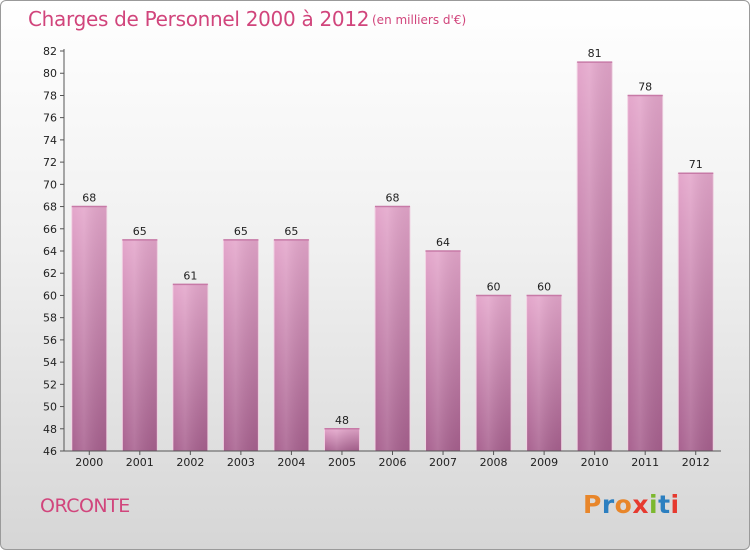 Image resolution: width=750 pixels, height=550 pixels. What do you see at coordinates (623, 504) in the screenshot?
I see `logo-letter: o` at bounding box center [623, 504].